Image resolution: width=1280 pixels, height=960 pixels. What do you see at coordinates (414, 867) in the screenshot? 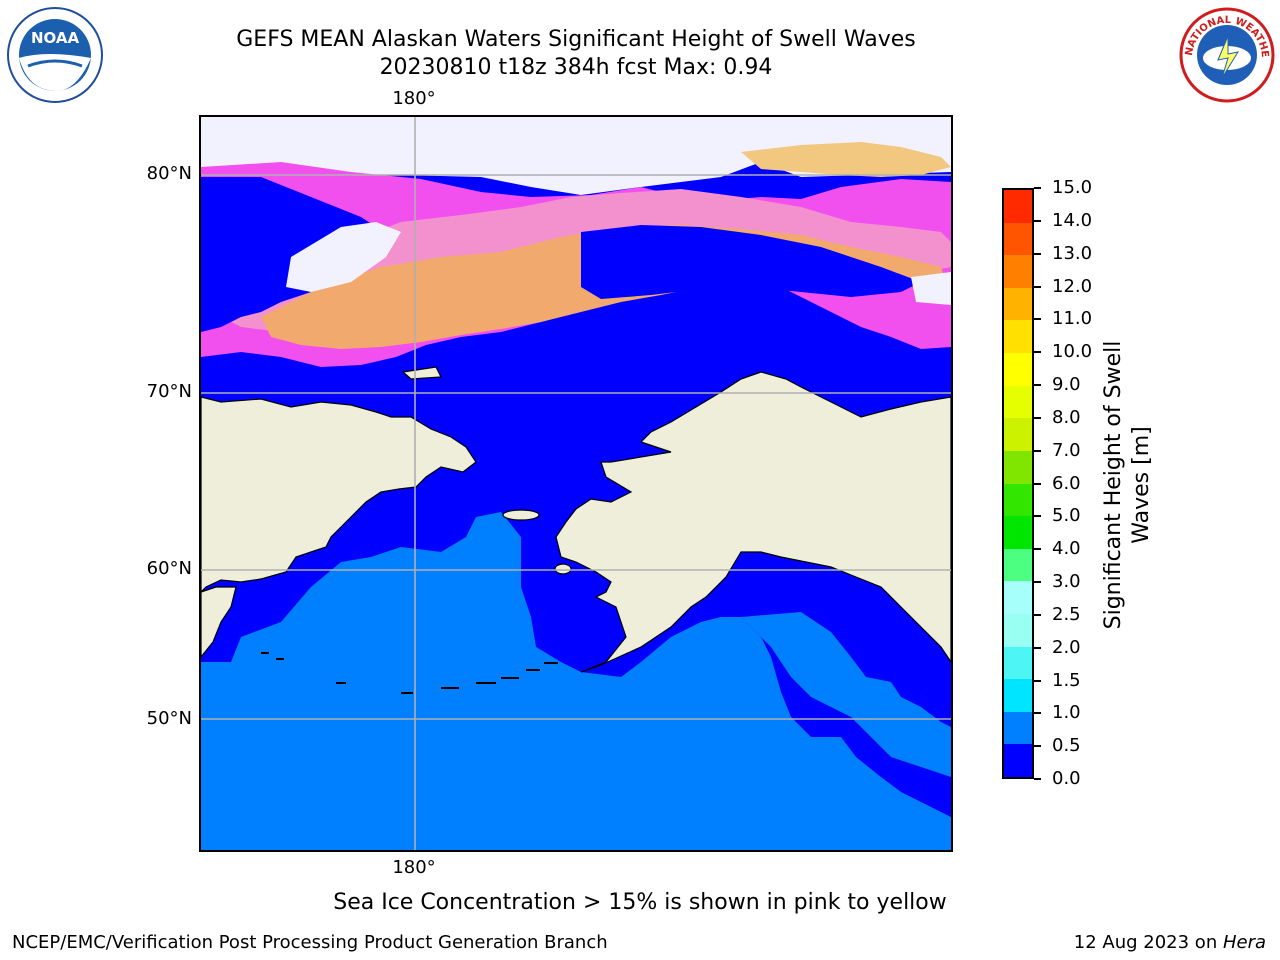
I see `lon-label-bottom: 180°` at bounding box center [414, 867].